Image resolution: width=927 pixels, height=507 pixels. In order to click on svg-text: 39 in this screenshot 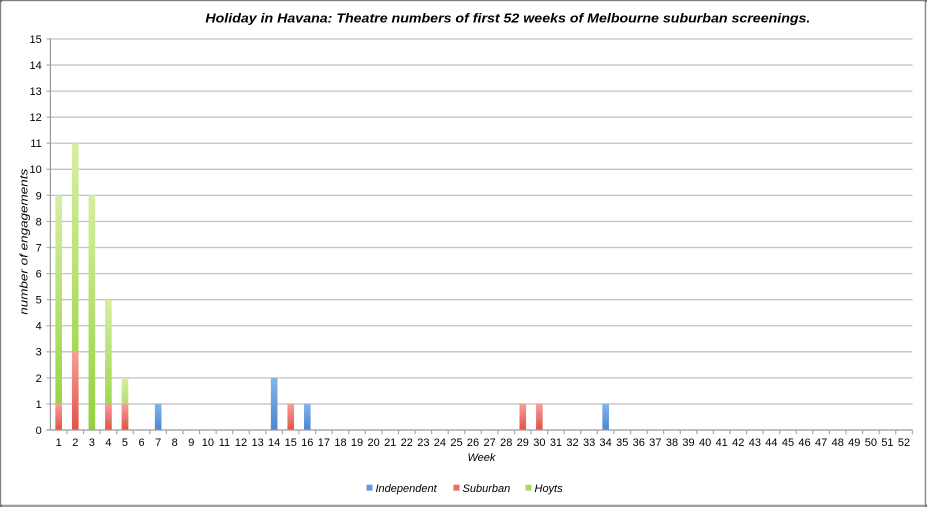, I will do `click(688, 443)`.